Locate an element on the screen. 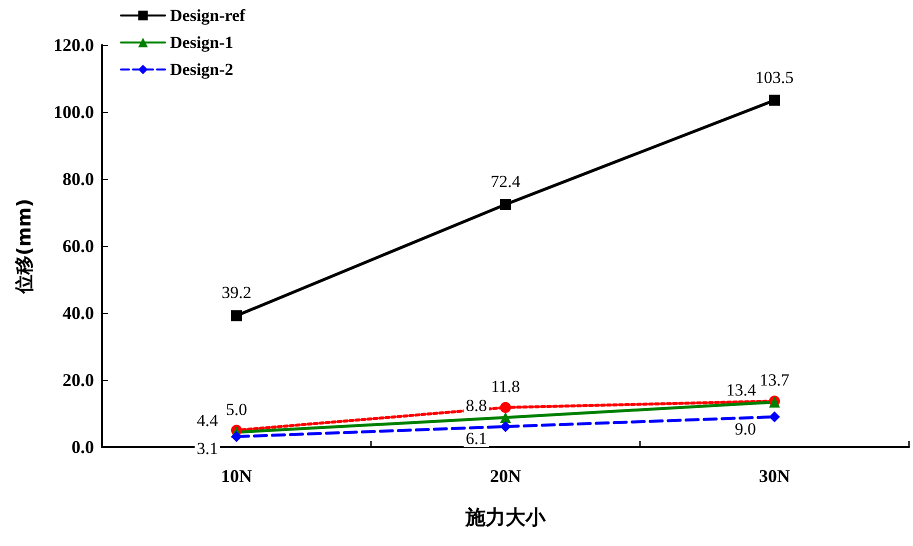 The image size is (913, 546). data-label: 9.0 is located at coordinates (745, 428).